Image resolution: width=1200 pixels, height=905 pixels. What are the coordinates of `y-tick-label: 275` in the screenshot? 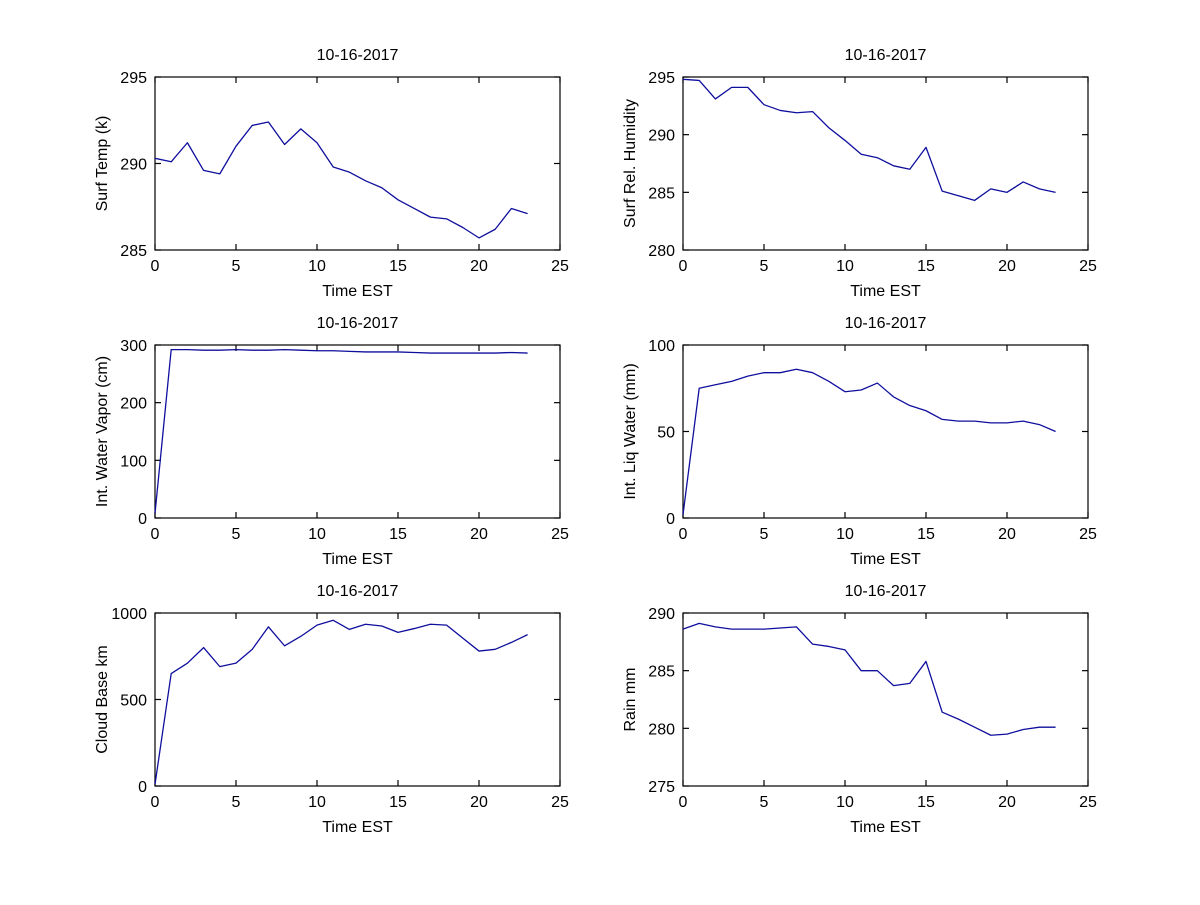 It's located at (661, 787).